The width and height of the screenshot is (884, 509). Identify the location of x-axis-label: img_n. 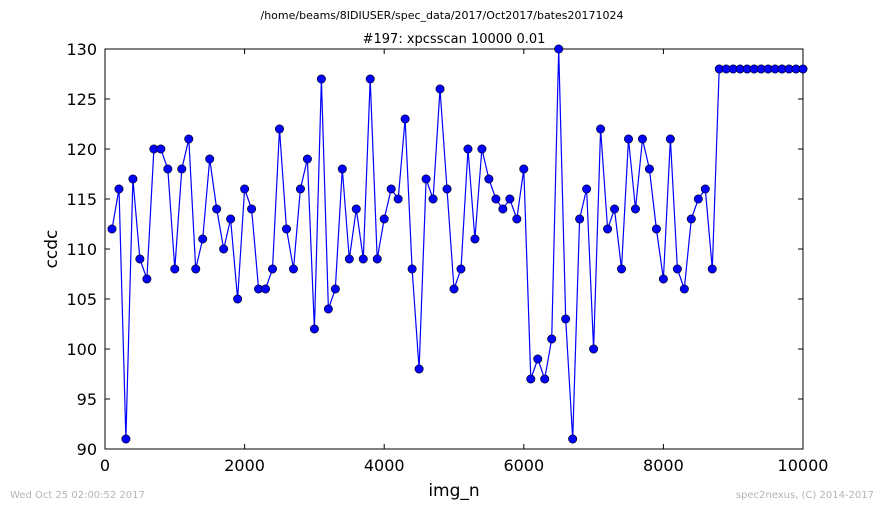
(453, 491).